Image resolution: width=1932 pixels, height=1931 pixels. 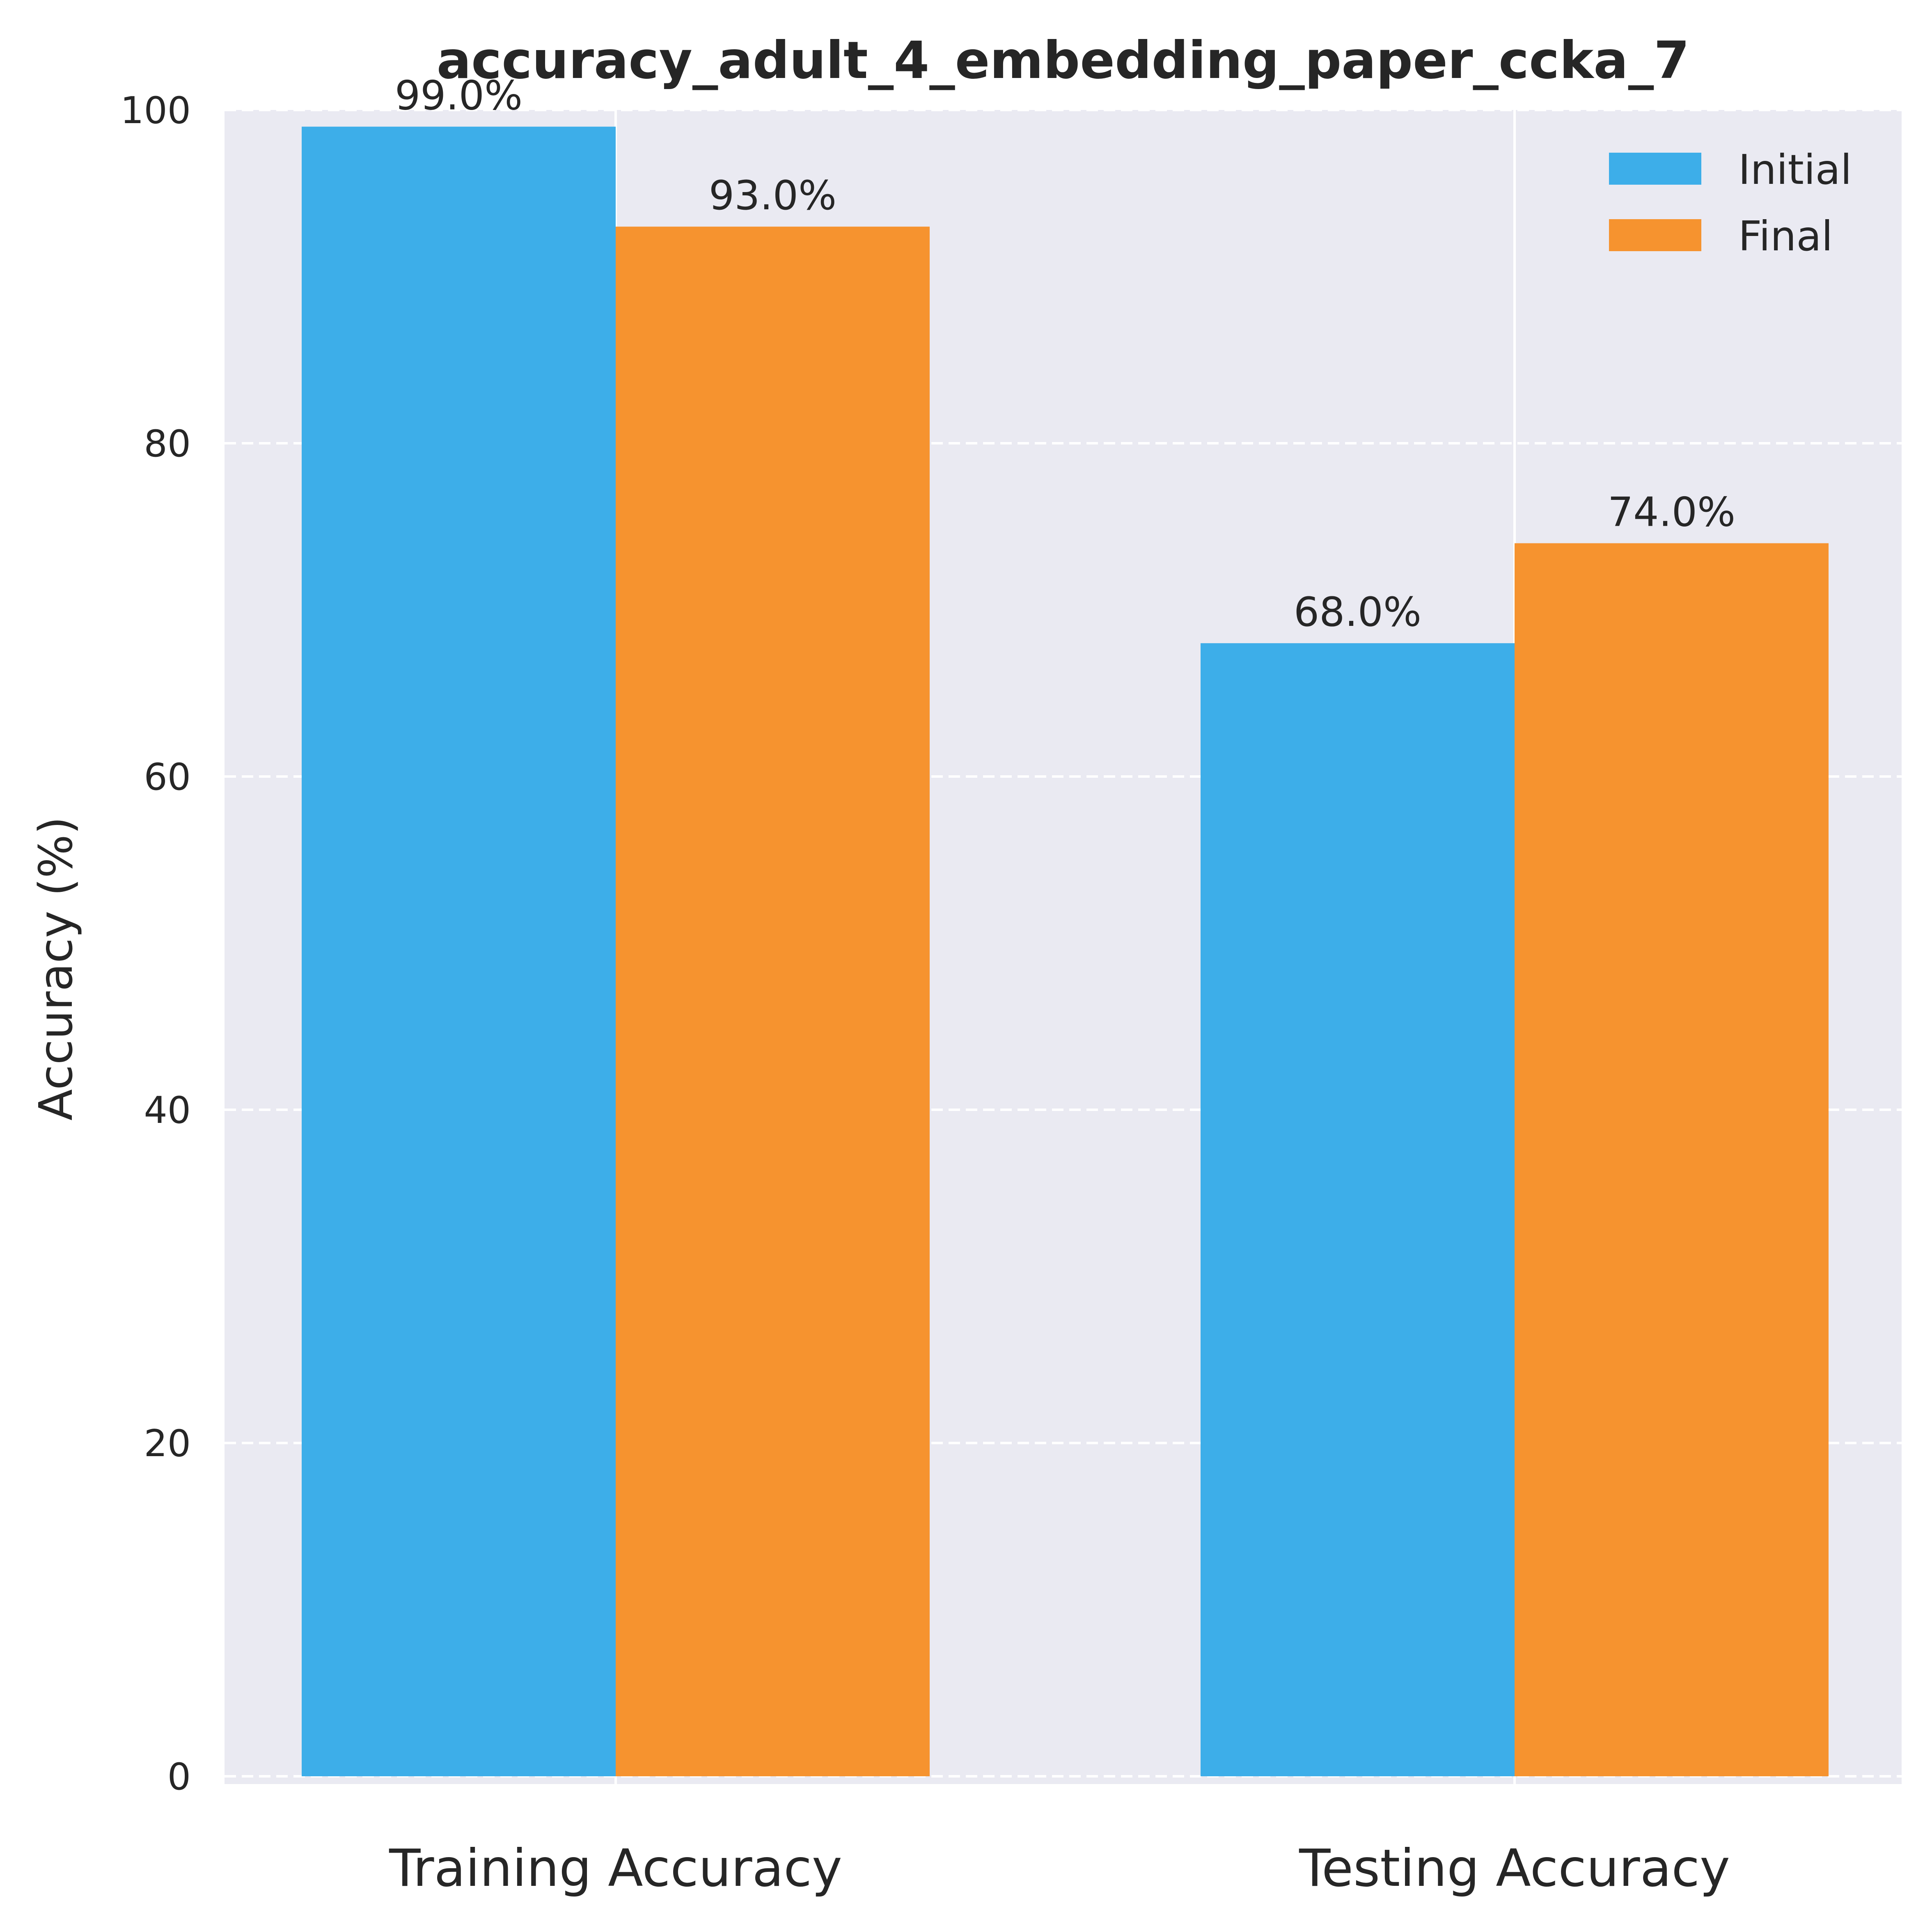 I want to click on legend-label-final: Final, so click(x=1786, y=236).